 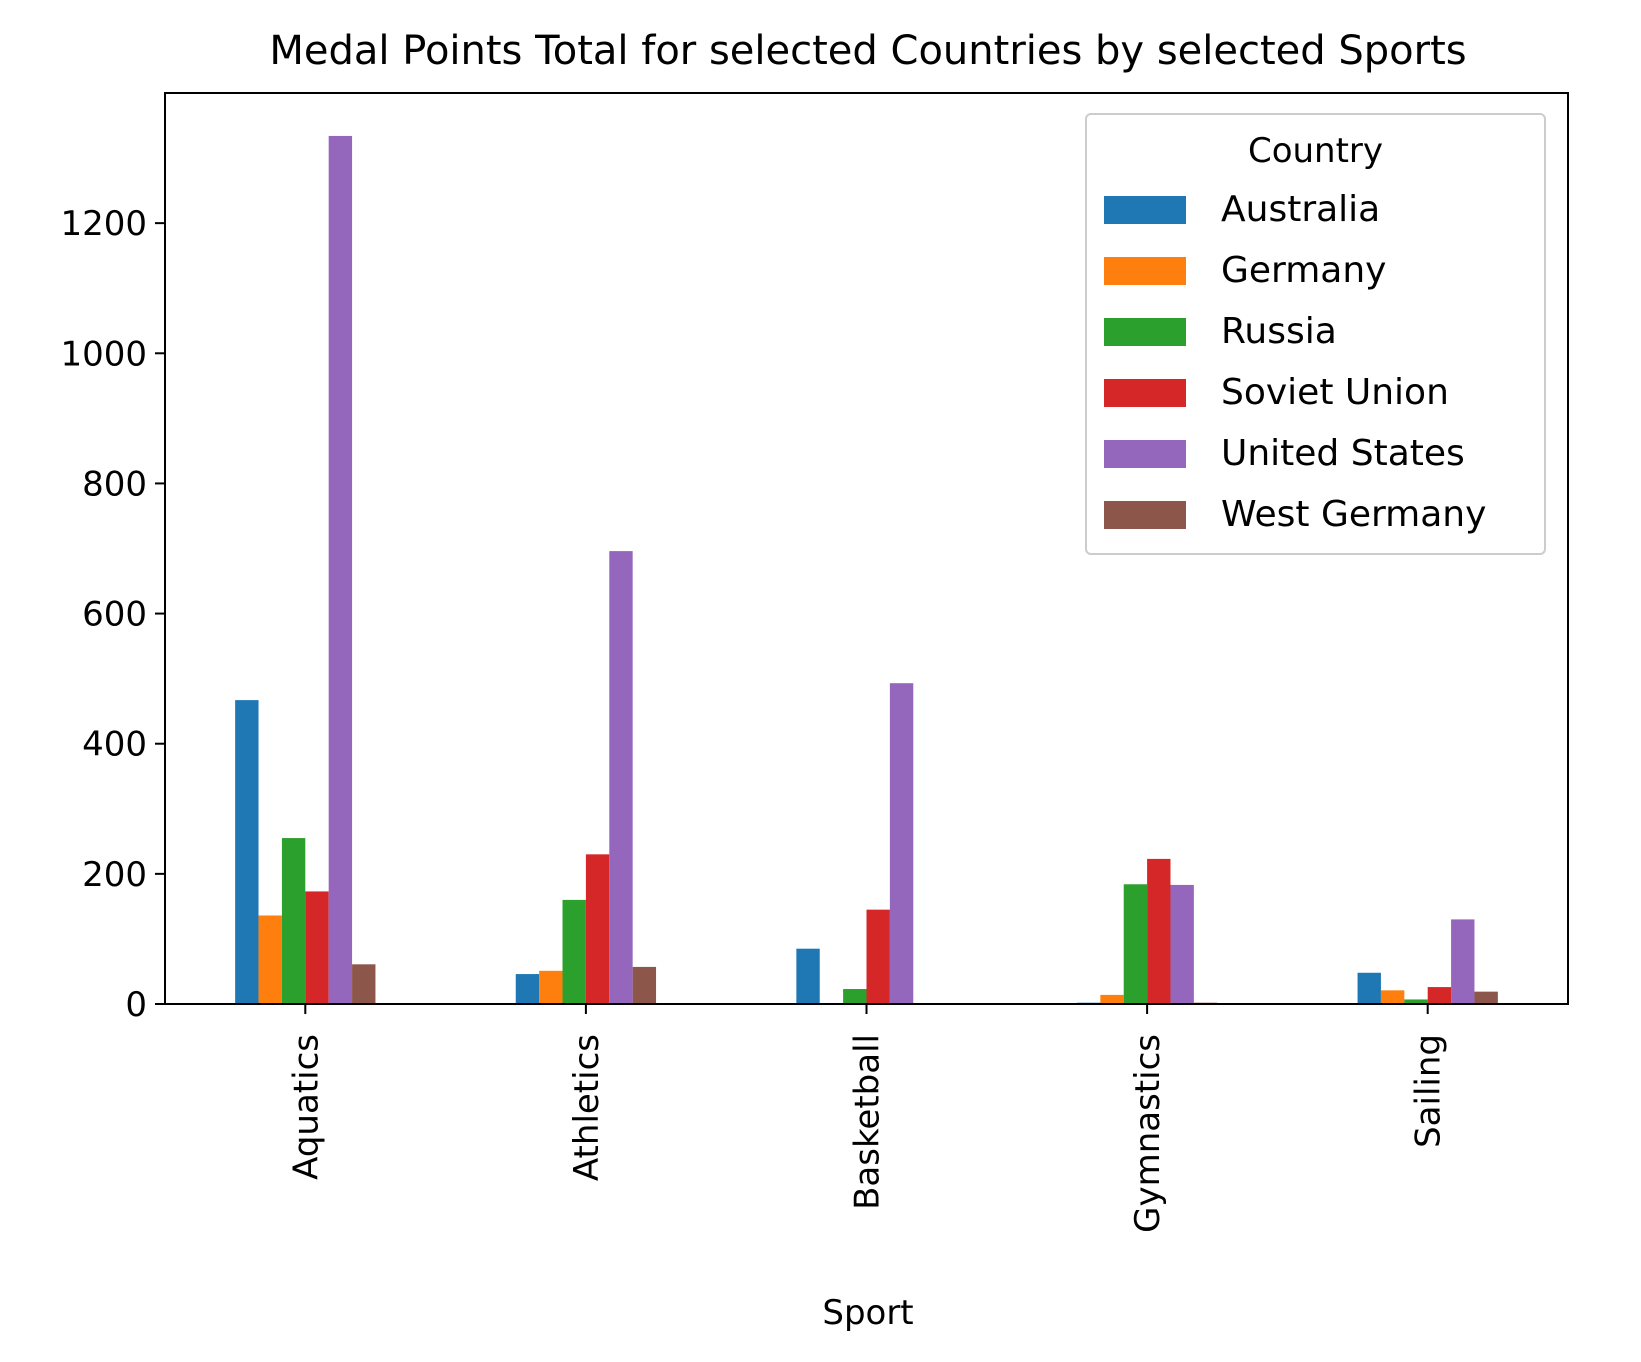 I want to click on legend-entry-label: Germany, so click(x=1303, y=270).